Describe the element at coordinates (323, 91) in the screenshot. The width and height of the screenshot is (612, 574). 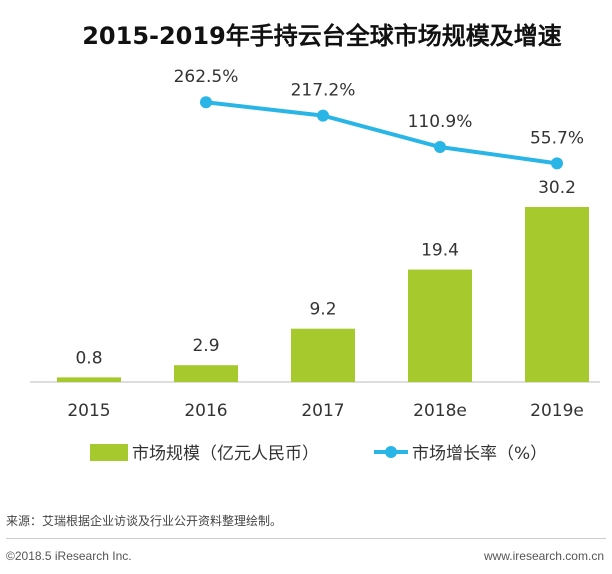
I see `rate-value-label: 217.2%` at that location.